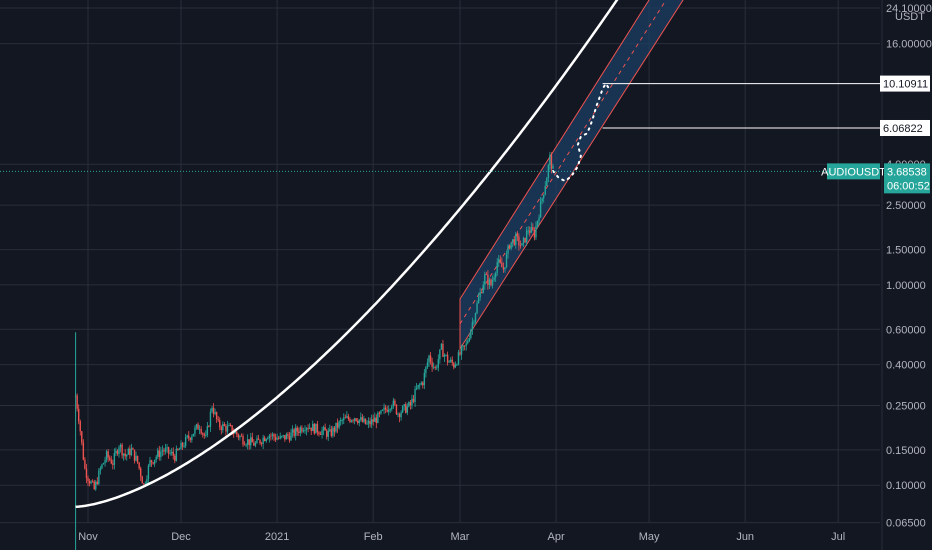 Image resolution: width=932 pixels, height=550 pixels. What do you see at coordinates (875, 178) in the screenshot?
I see `axis-labels: AUDIOUSDT 3.68538 06:00:52` at bounding box center [875, 178].